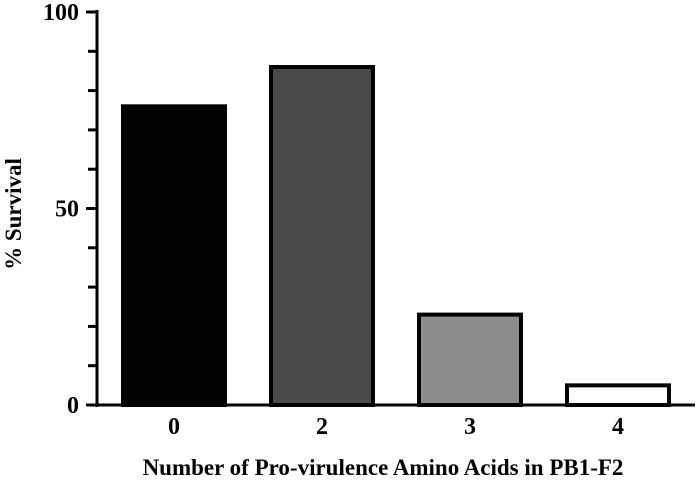 Image resolution: width=700 pixels, height=481 pixels. Describe the element at coordinates (73, 406) in the screenshot. I see `y-tick-label: 0` at that location.